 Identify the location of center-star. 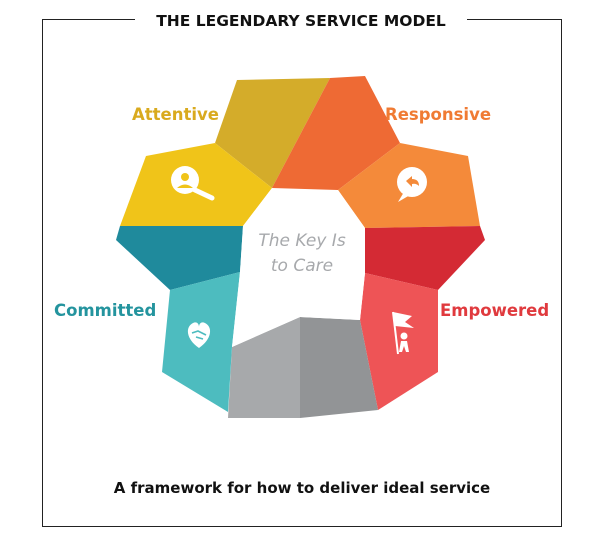
(298, 267).